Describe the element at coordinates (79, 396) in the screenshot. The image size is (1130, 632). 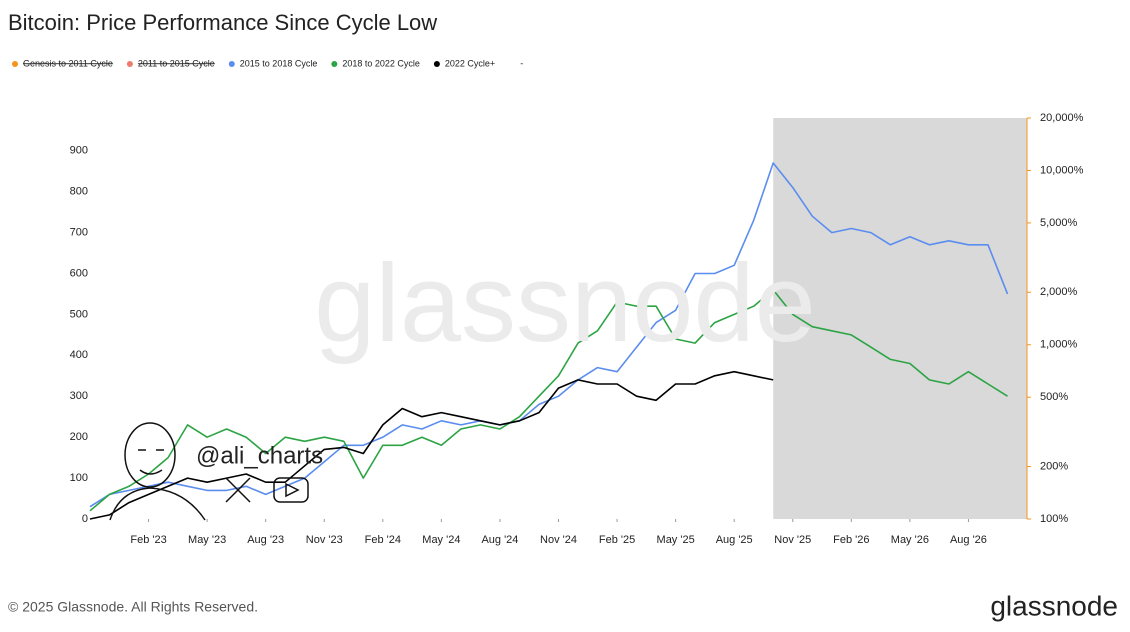
I see `y-tick-label: 300` at that location.